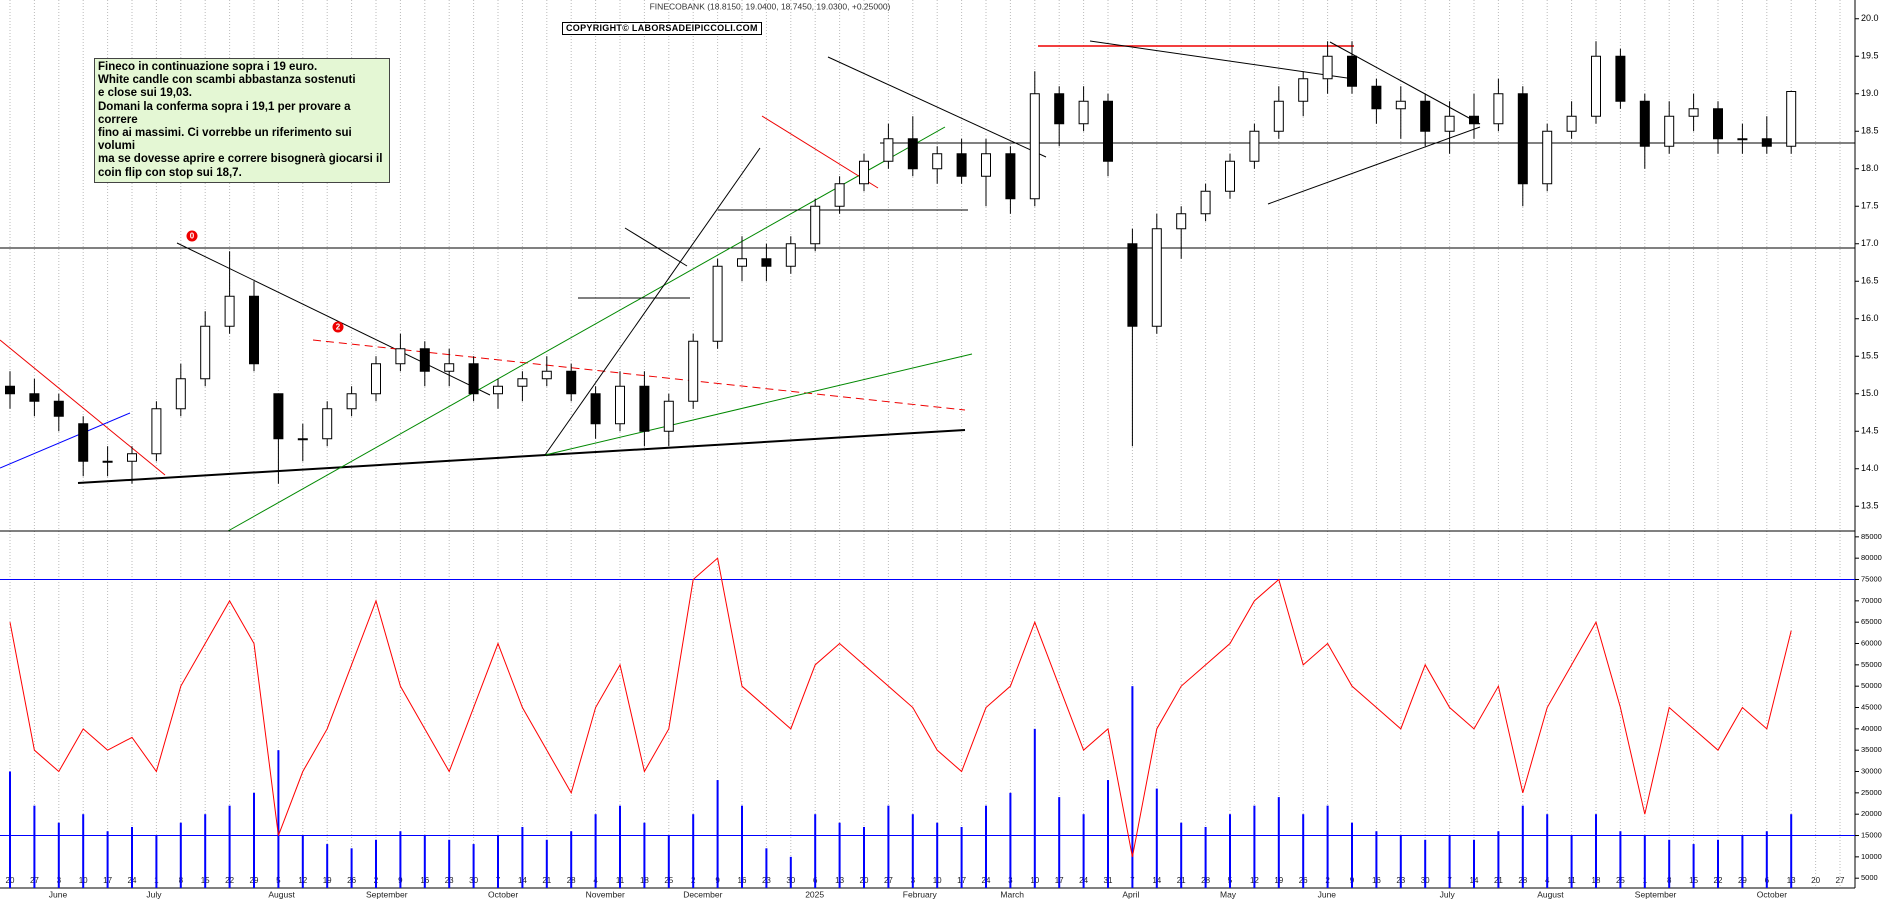 The image size is (1890, 902). I want to click on y-tick-label: 17.0, so click(1870, 243).